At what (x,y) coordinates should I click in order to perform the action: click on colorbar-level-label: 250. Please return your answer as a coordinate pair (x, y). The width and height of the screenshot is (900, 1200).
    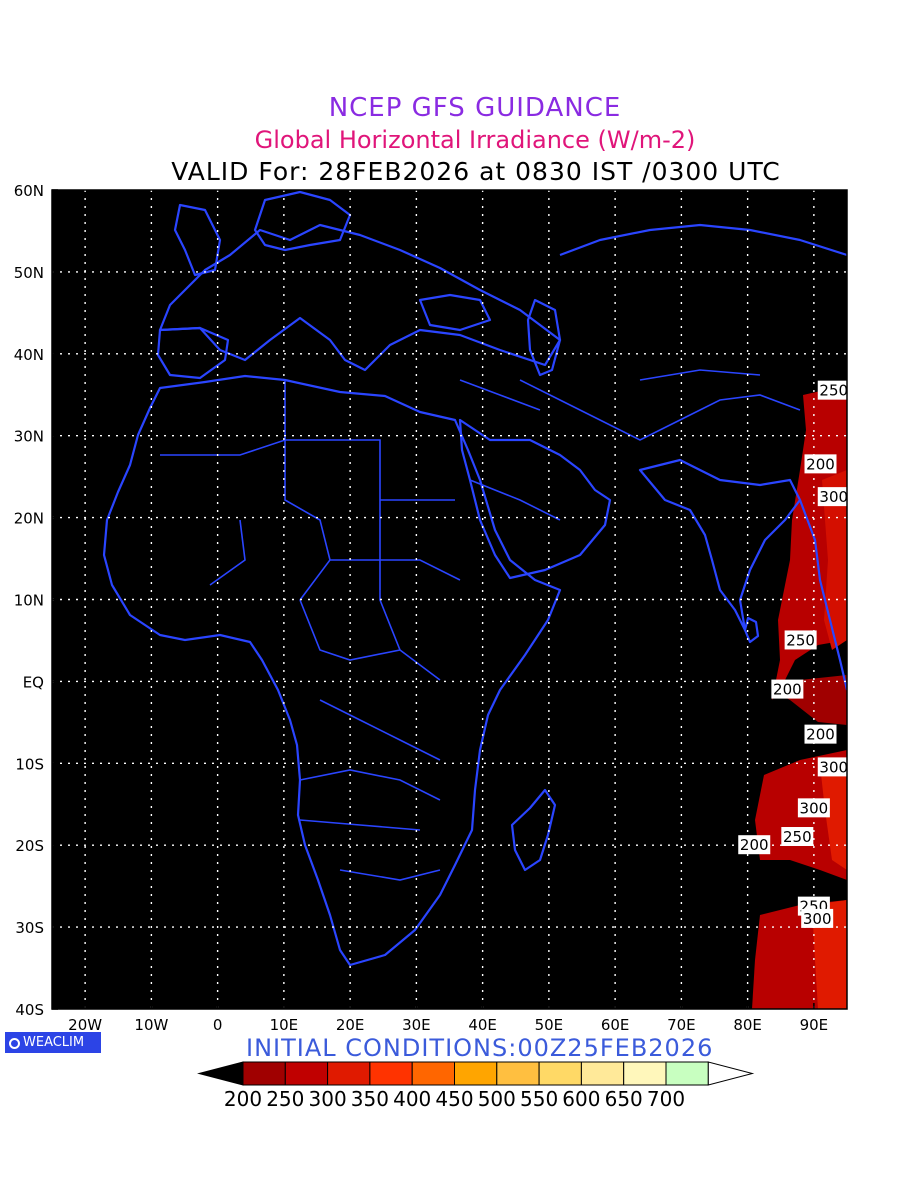
    Looking at the image, I should click on (285, 1099).